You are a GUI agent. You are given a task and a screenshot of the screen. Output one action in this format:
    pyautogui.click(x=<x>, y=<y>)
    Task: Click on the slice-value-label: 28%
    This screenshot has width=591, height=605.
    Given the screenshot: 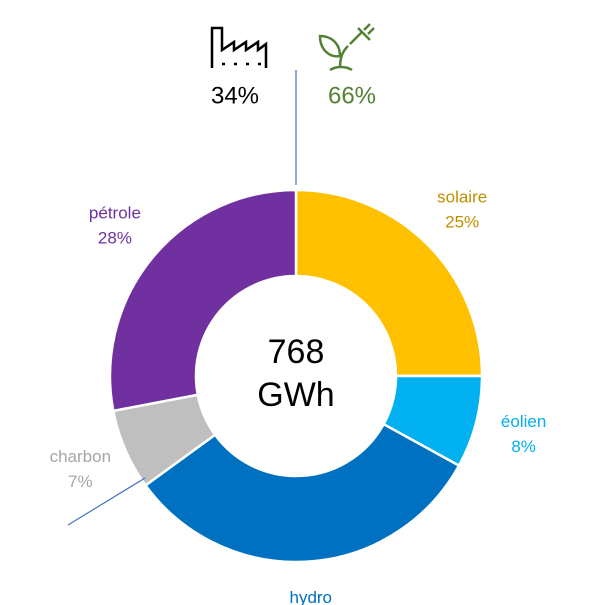 What is the action you would take?
    pyautogui.click(x=115, y=238)
    